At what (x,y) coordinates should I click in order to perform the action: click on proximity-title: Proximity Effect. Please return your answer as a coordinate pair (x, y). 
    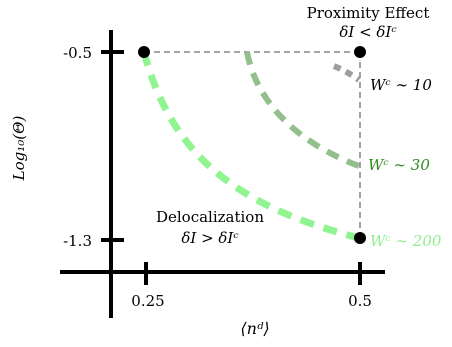
    Looking at the image, I should click on (368, 13).